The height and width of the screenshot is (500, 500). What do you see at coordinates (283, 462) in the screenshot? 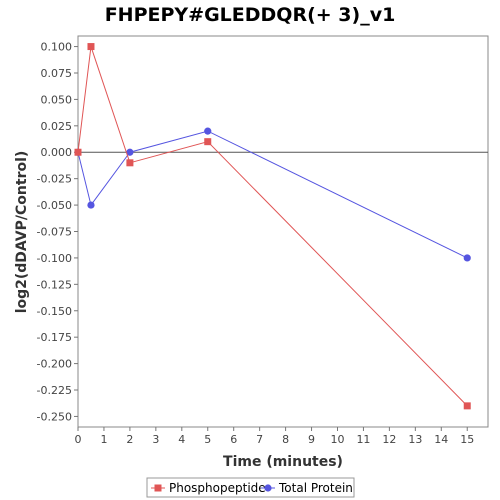
I see `x-axis-label: Time (minutes)` at bounding box center [283, 462].